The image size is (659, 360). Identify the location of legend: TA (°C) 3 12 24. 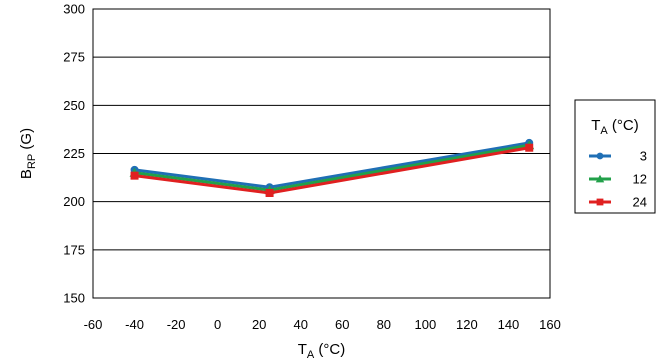
(615, 156).